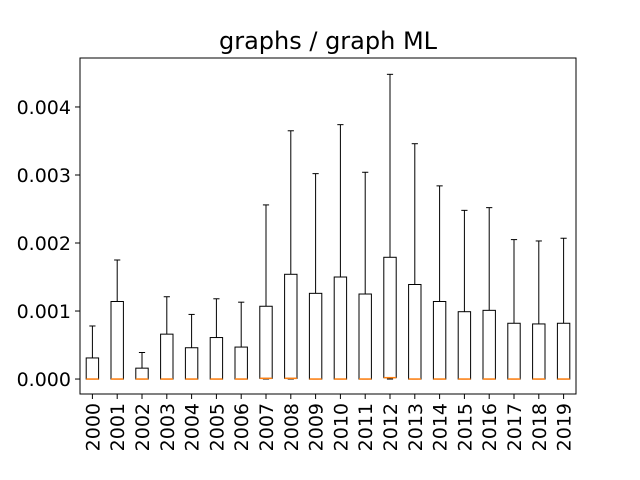 The height and width of the screenshot is (480, 640). Describe the element at coordinates (217, 427) in the screenshot. I see `x-tick-label: 2005` at that location.